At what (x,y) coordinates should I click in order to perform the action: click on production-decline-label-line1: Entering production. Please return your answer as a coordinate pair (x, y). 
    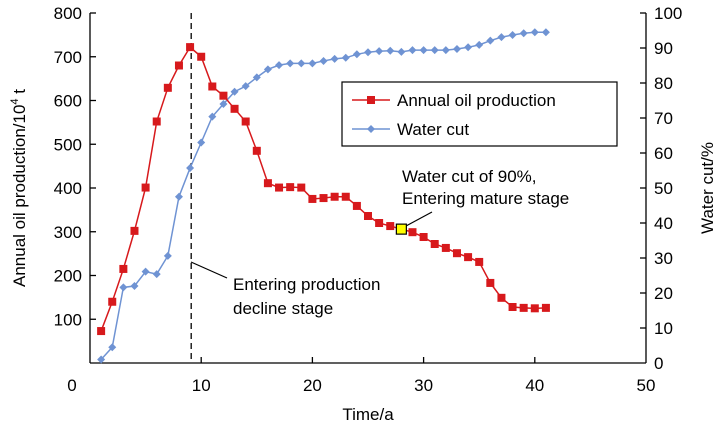
    Looking at the image, I should click on (306, 284).